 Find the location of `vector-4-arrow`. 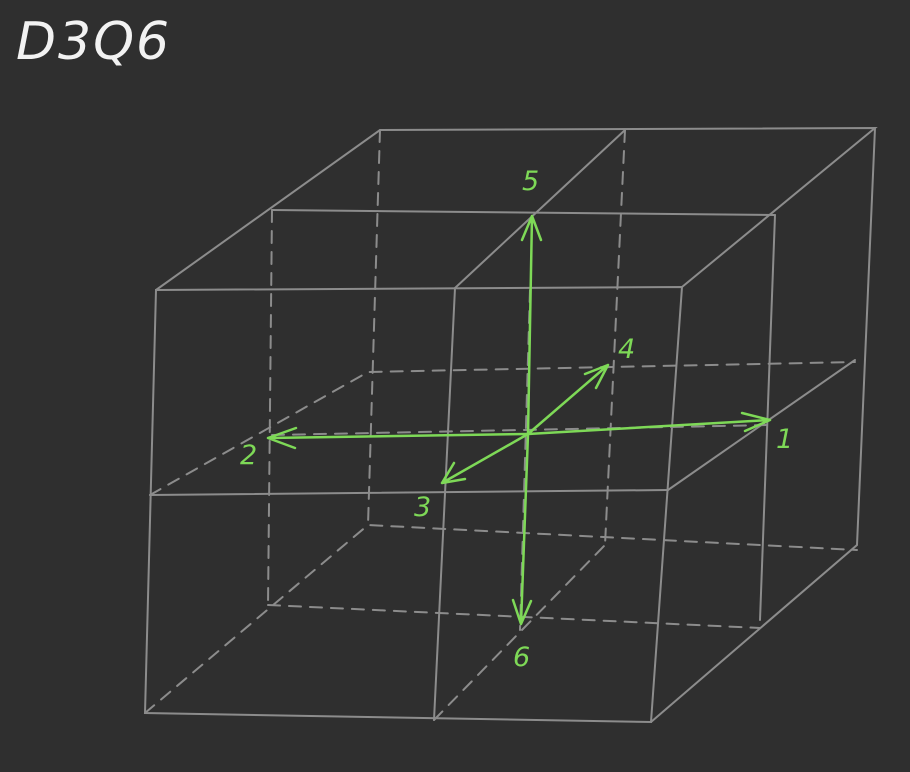

vector-4-arrow is located at coordinates (568, 399).